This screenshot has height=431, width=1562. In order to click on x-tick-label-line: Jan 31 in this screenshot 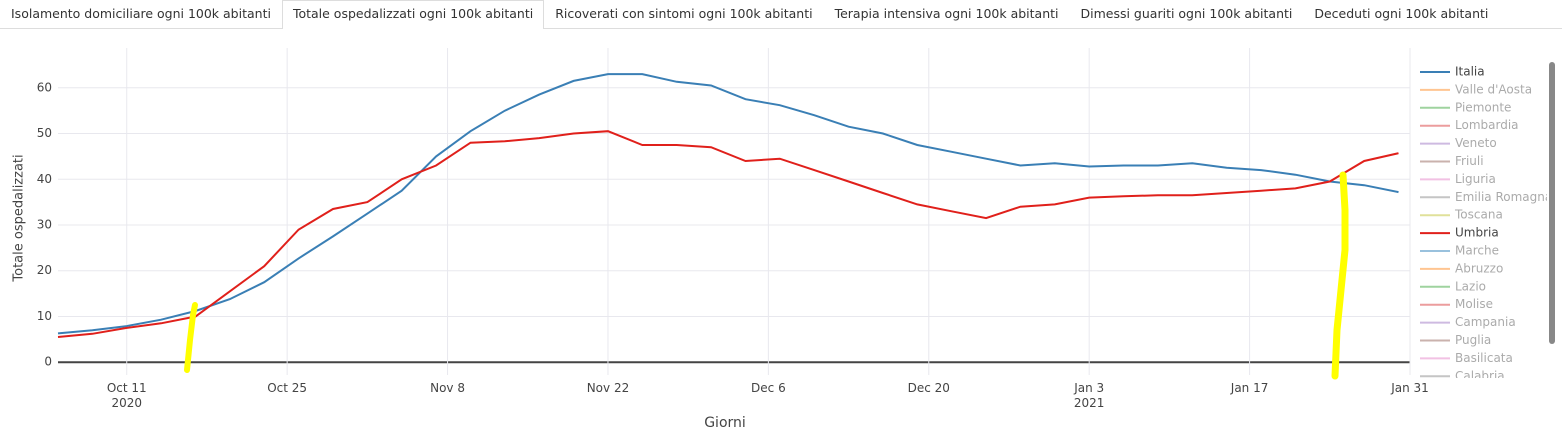, I will do `click(1409, 388)`.